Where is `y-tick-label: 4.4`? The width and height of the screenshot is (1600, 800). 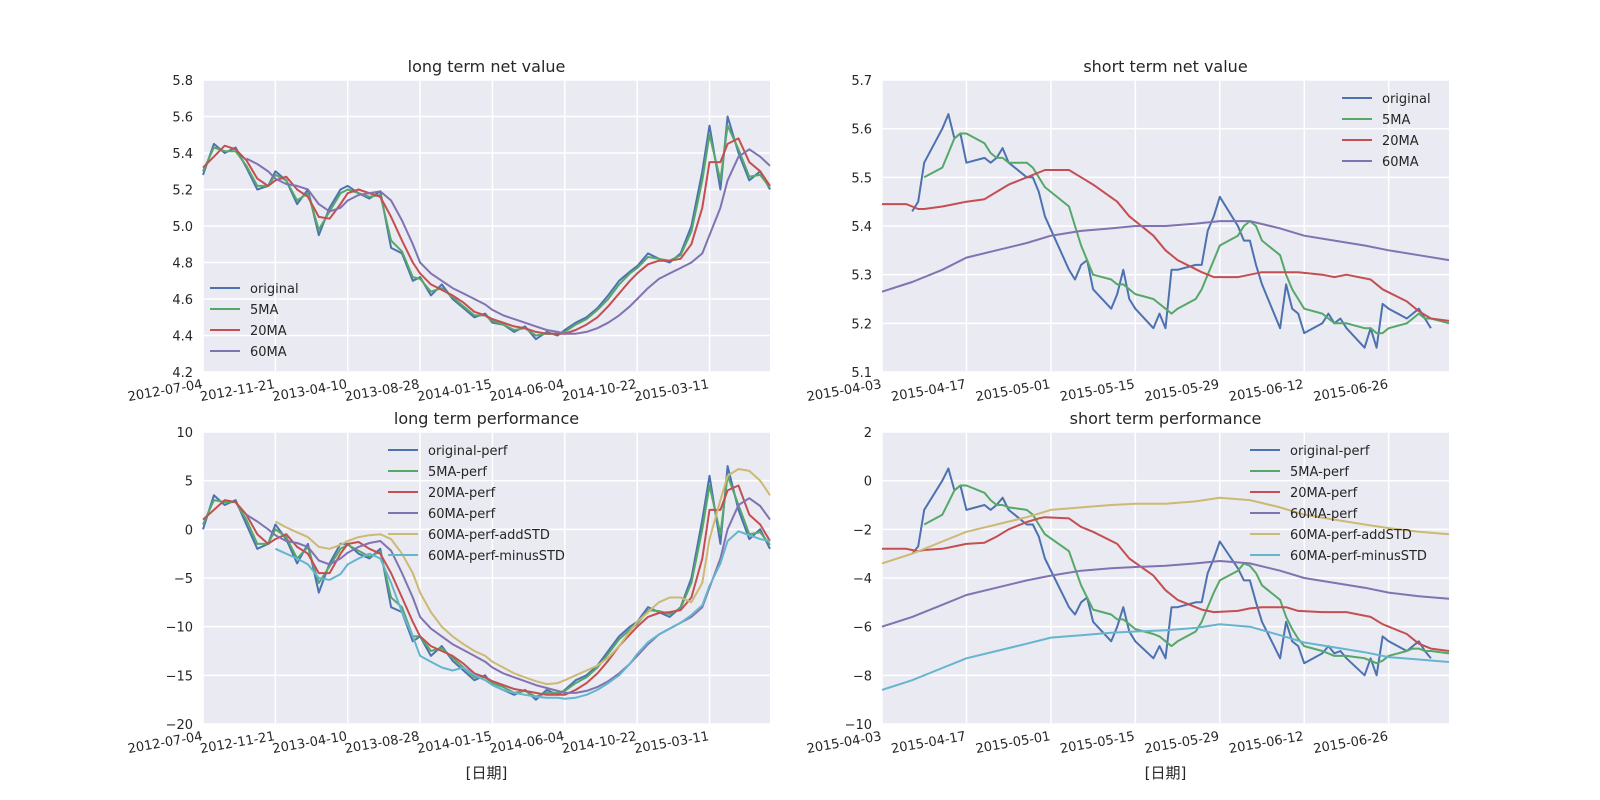 y-tick-label: 4.4 is located at coordinates (182, 337).